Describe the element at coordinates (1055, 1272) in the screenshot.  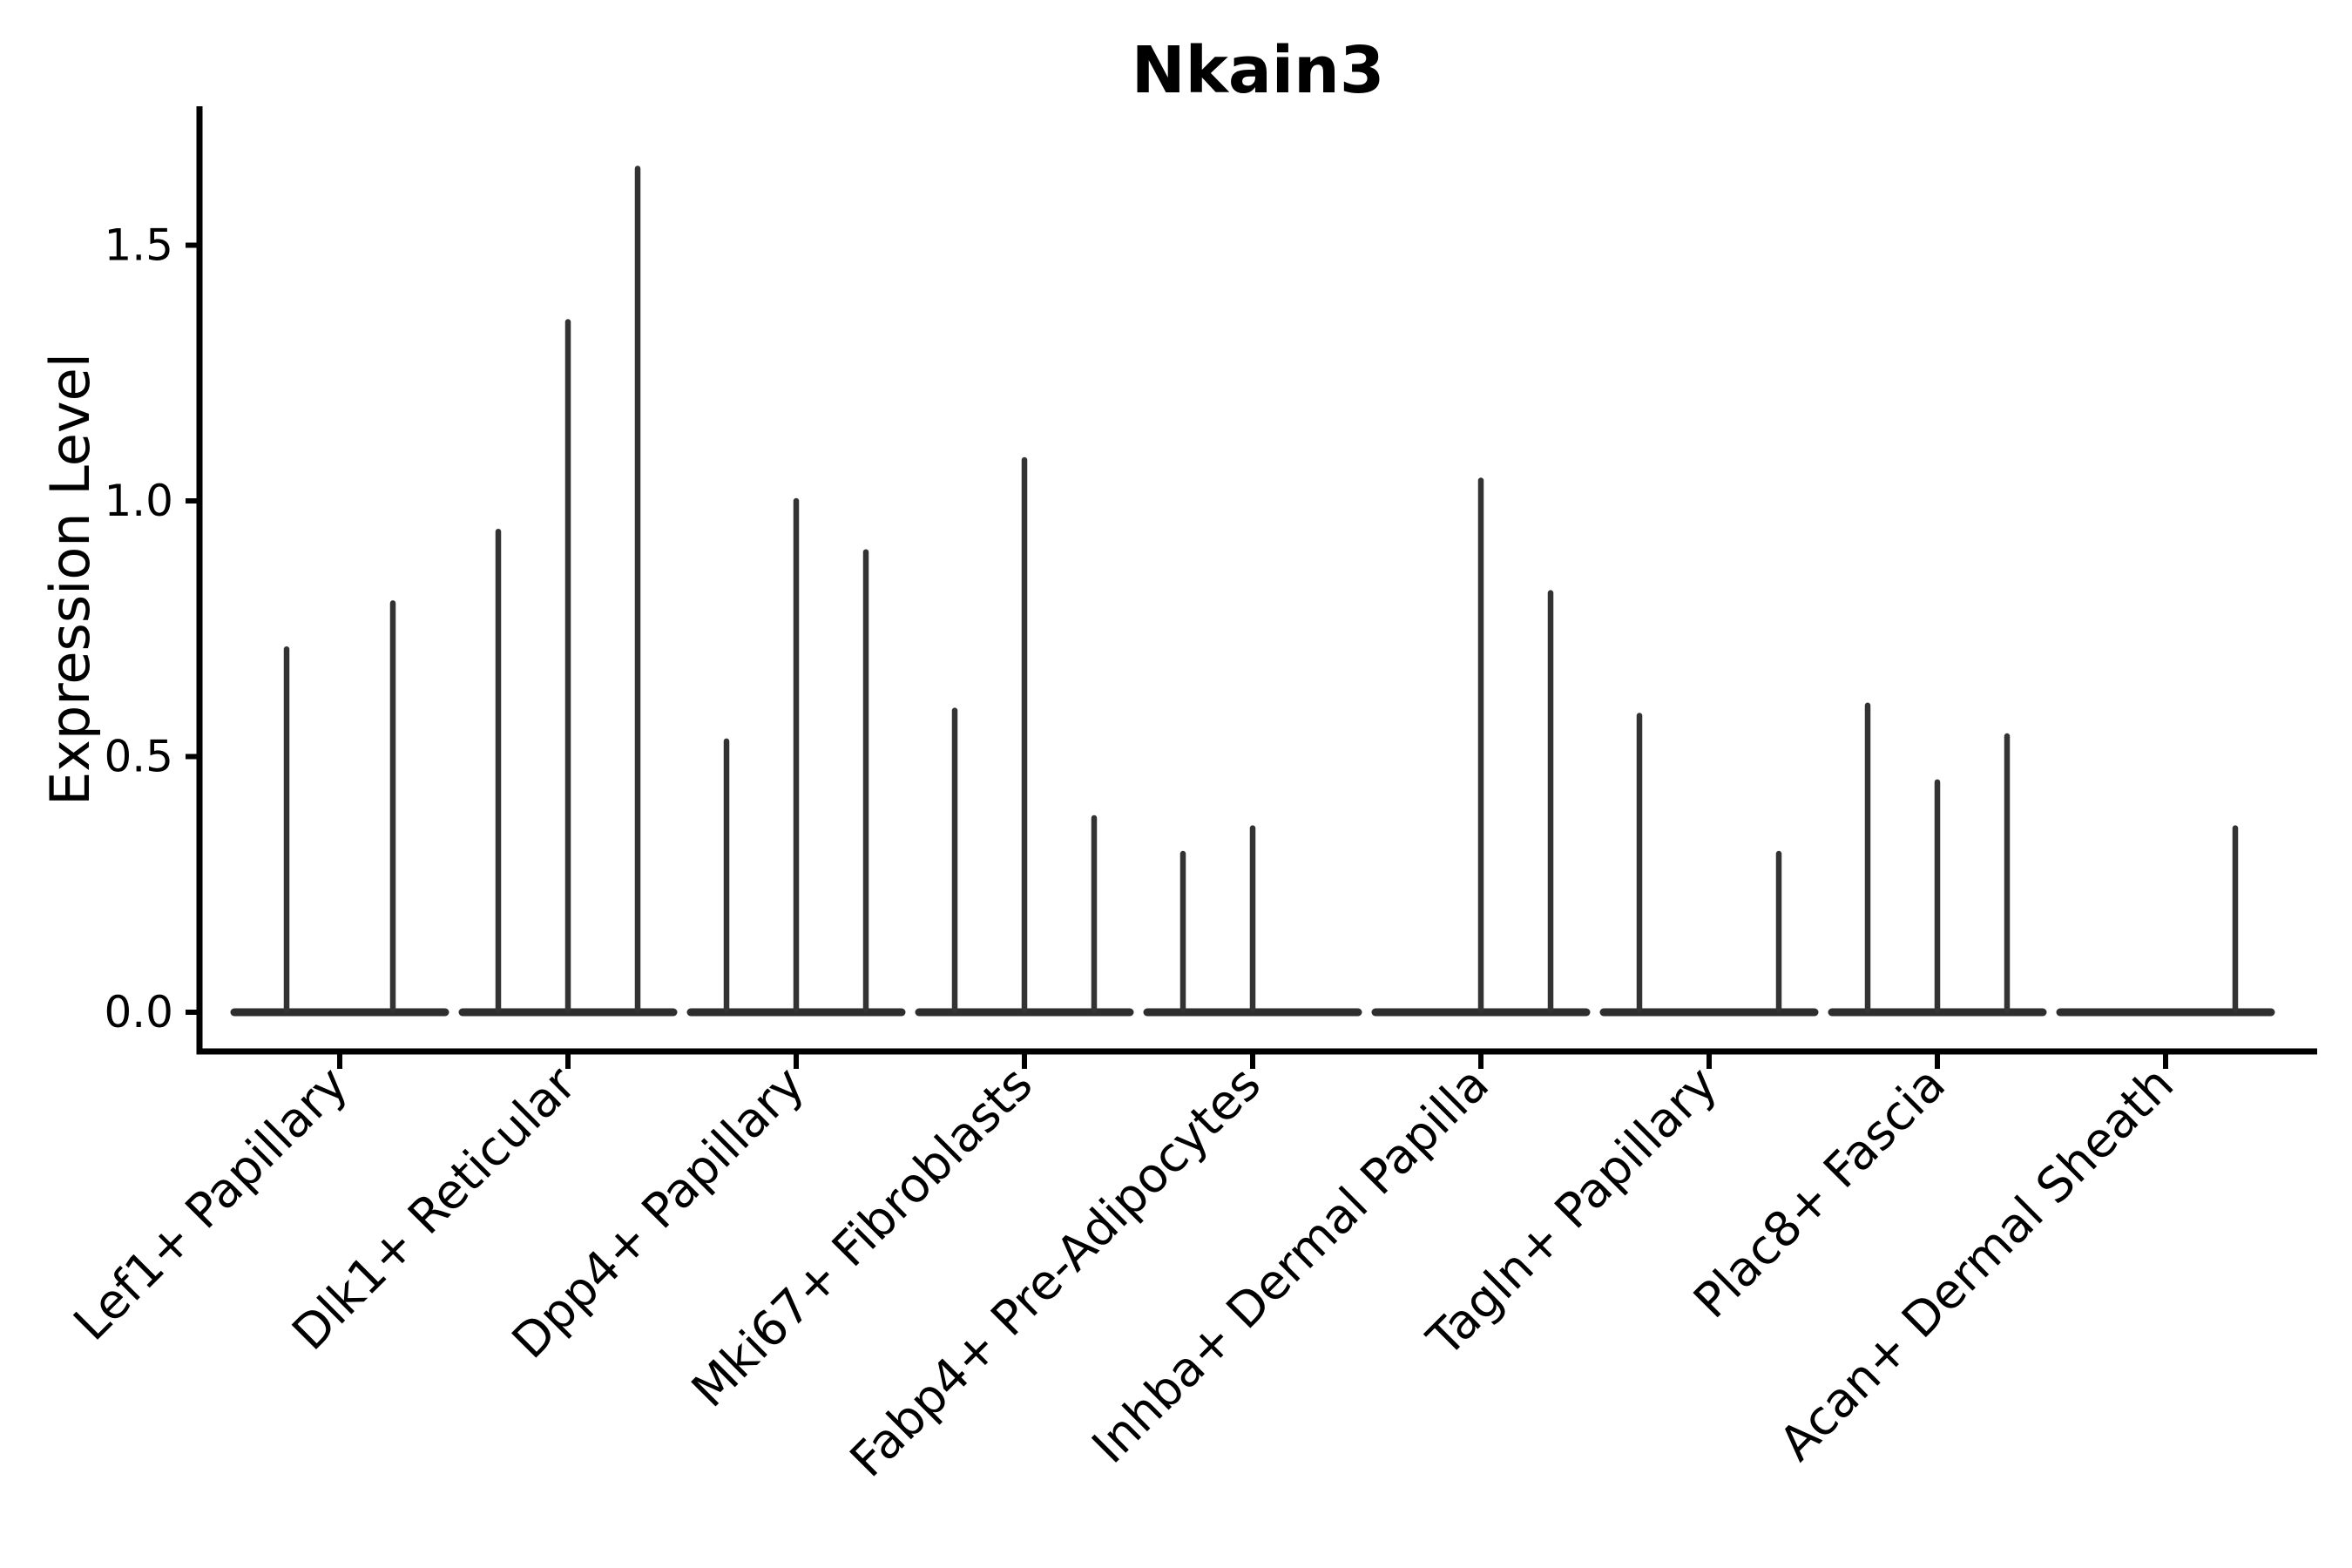
I see `x-tick-label: Fabp4+ Pre-Adipocytes` at that location.